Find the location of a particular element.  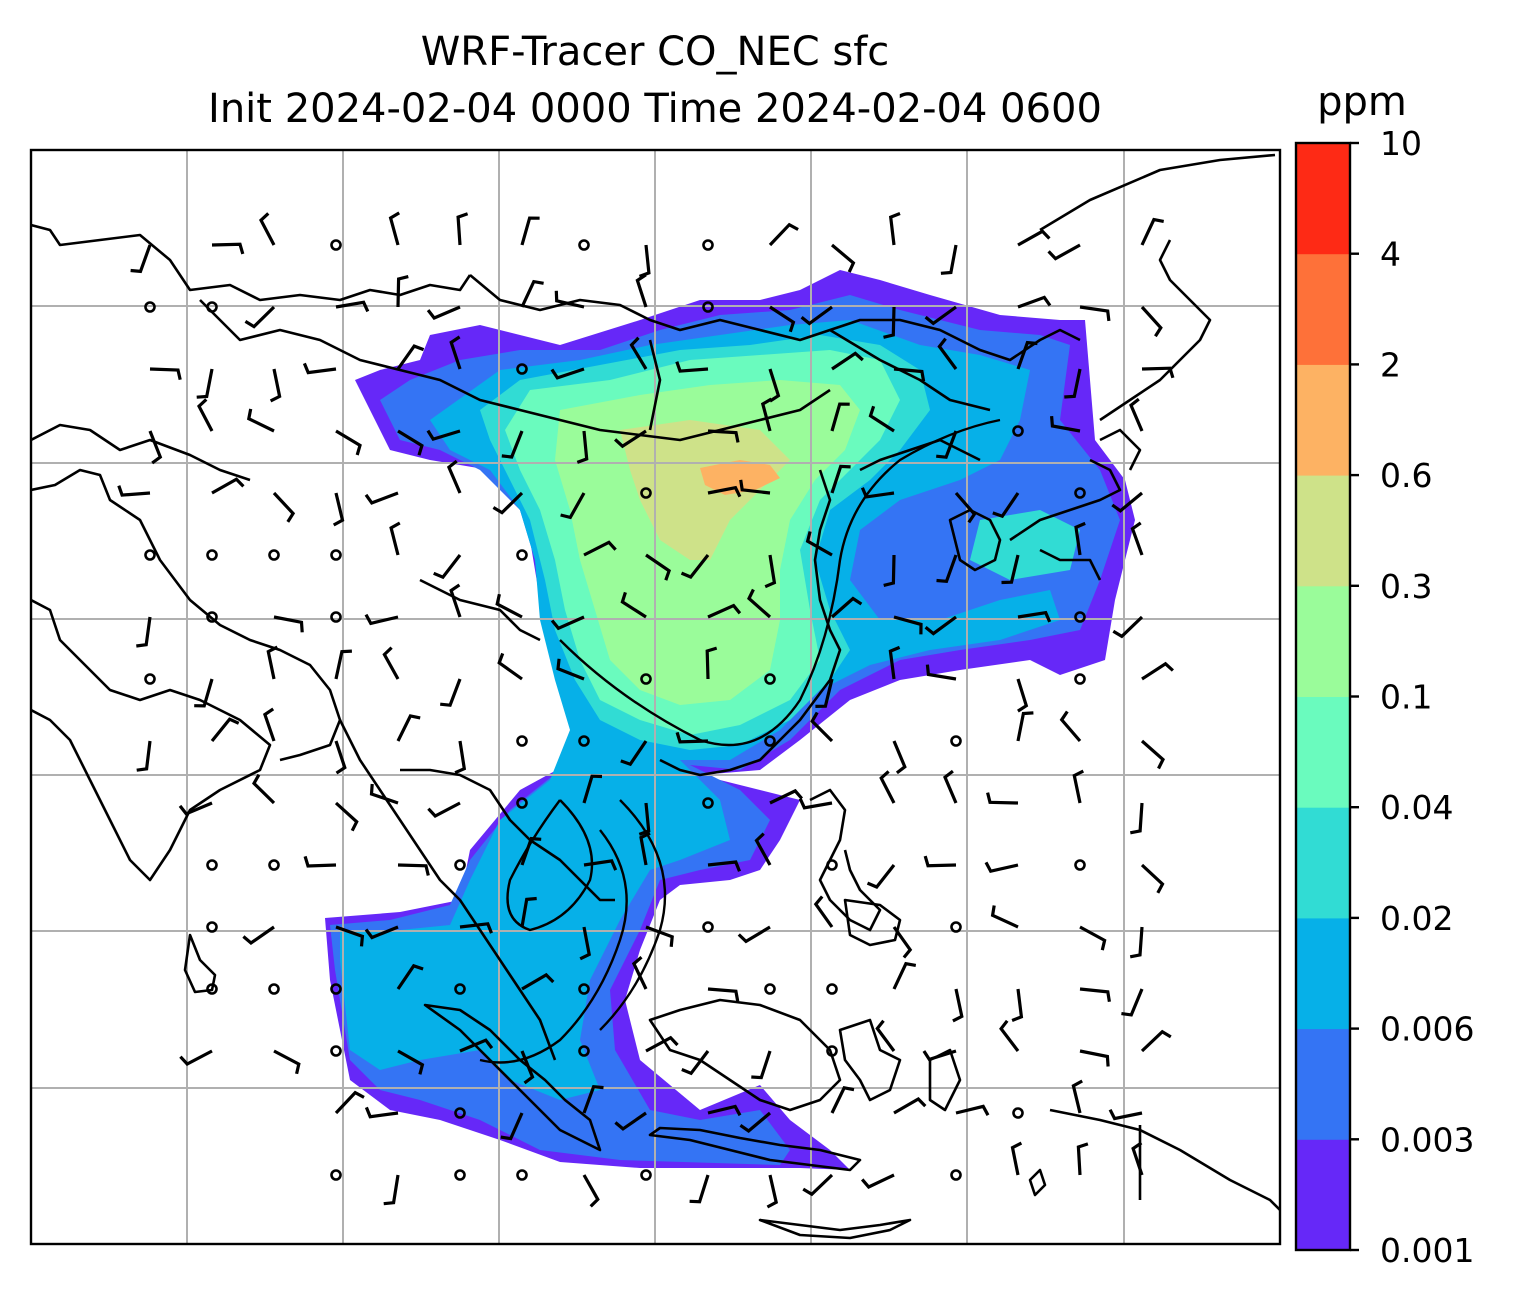

colorbar-tick-label: 0.001 is located at coordinates (1427, 1250).